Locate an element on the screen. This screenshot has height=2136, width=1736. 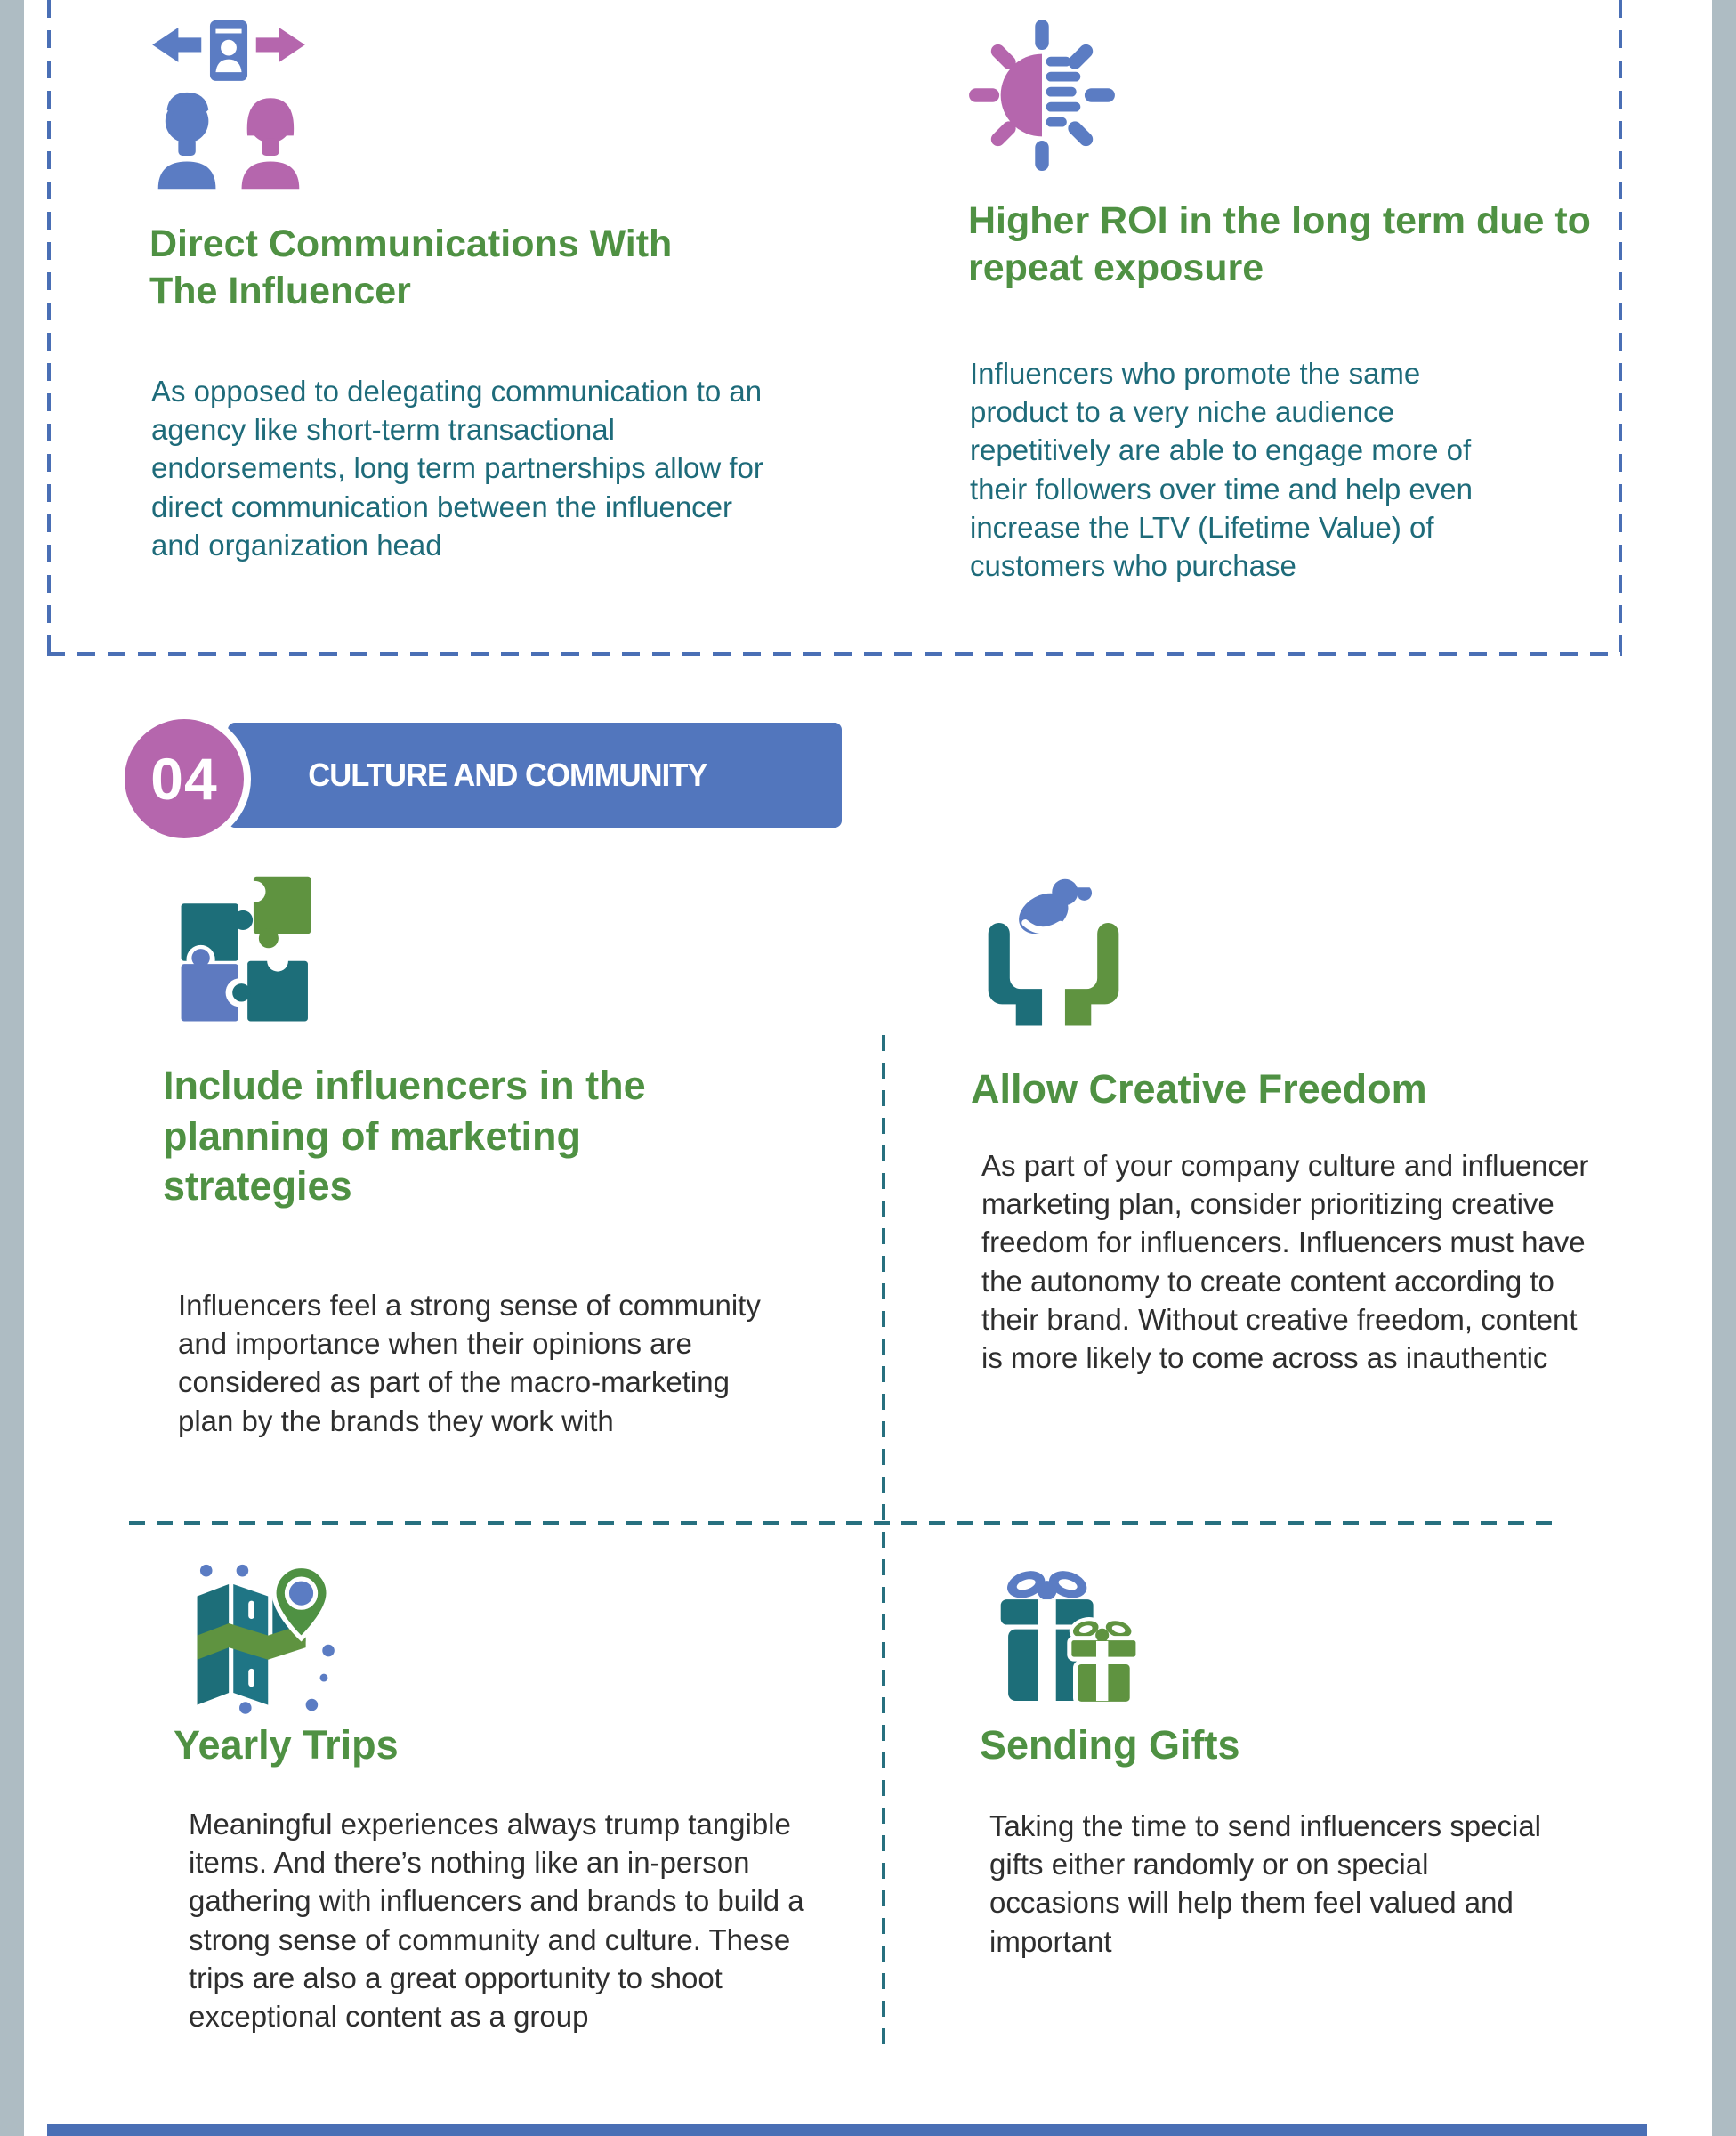
influencer-communication-icon is located at coordinates (228, 105).